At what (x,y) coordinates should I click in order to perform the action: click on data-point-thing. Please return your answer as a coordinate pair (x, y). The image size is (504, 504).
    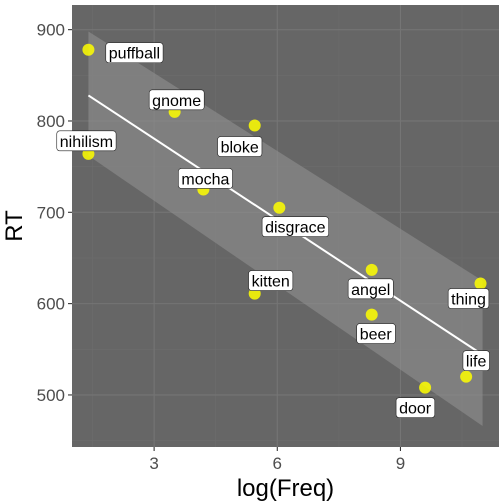
    Looking at the image, I should click on (480, 283).